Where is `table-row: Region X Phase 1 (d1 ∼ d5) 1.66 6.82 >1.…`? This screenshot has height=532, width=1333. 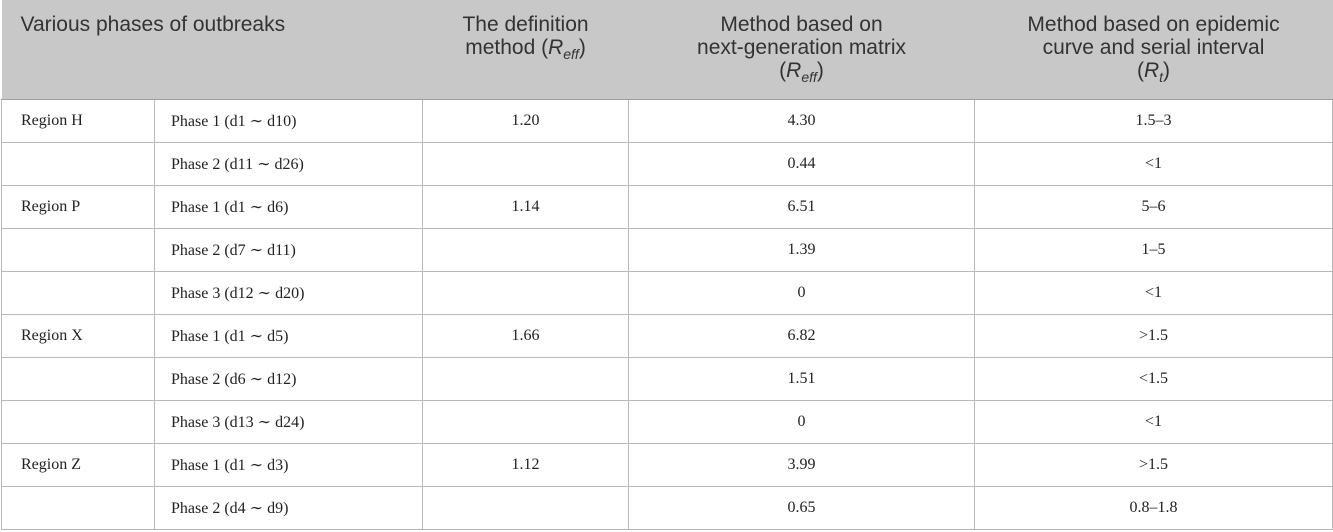
table-row: Region X Phase 1 (d1 ∼ d5) 1.66 6.82 >1.… is located at coordinates (667, 335).